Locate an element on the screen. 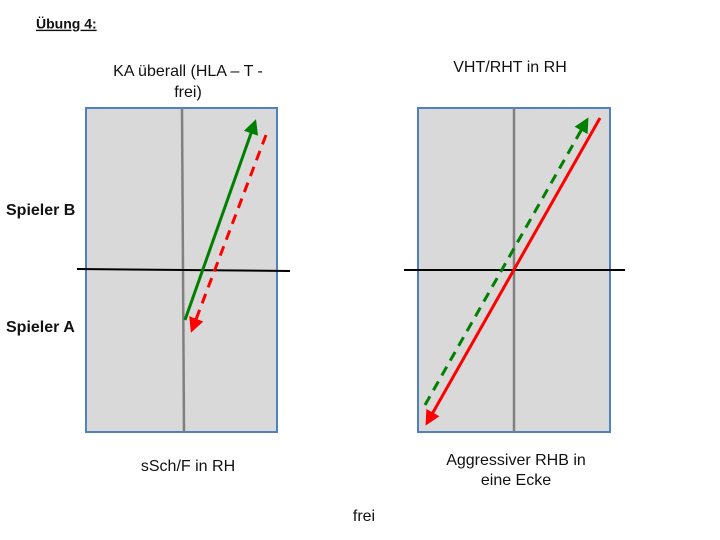 The image size is (720, 540). panel-caption: KA überall (HLA – T - is located at coordinates (188, 71).